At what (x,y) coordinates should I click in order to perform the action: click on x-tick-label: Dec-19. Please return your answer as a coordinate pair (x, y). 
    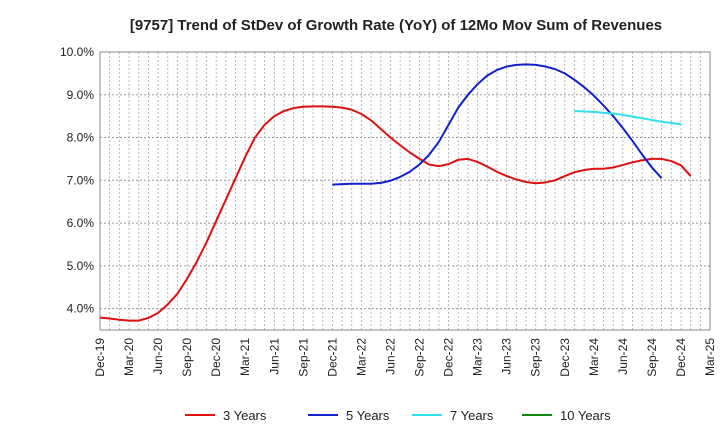
    Looking at the image, I should click on (100, 357).